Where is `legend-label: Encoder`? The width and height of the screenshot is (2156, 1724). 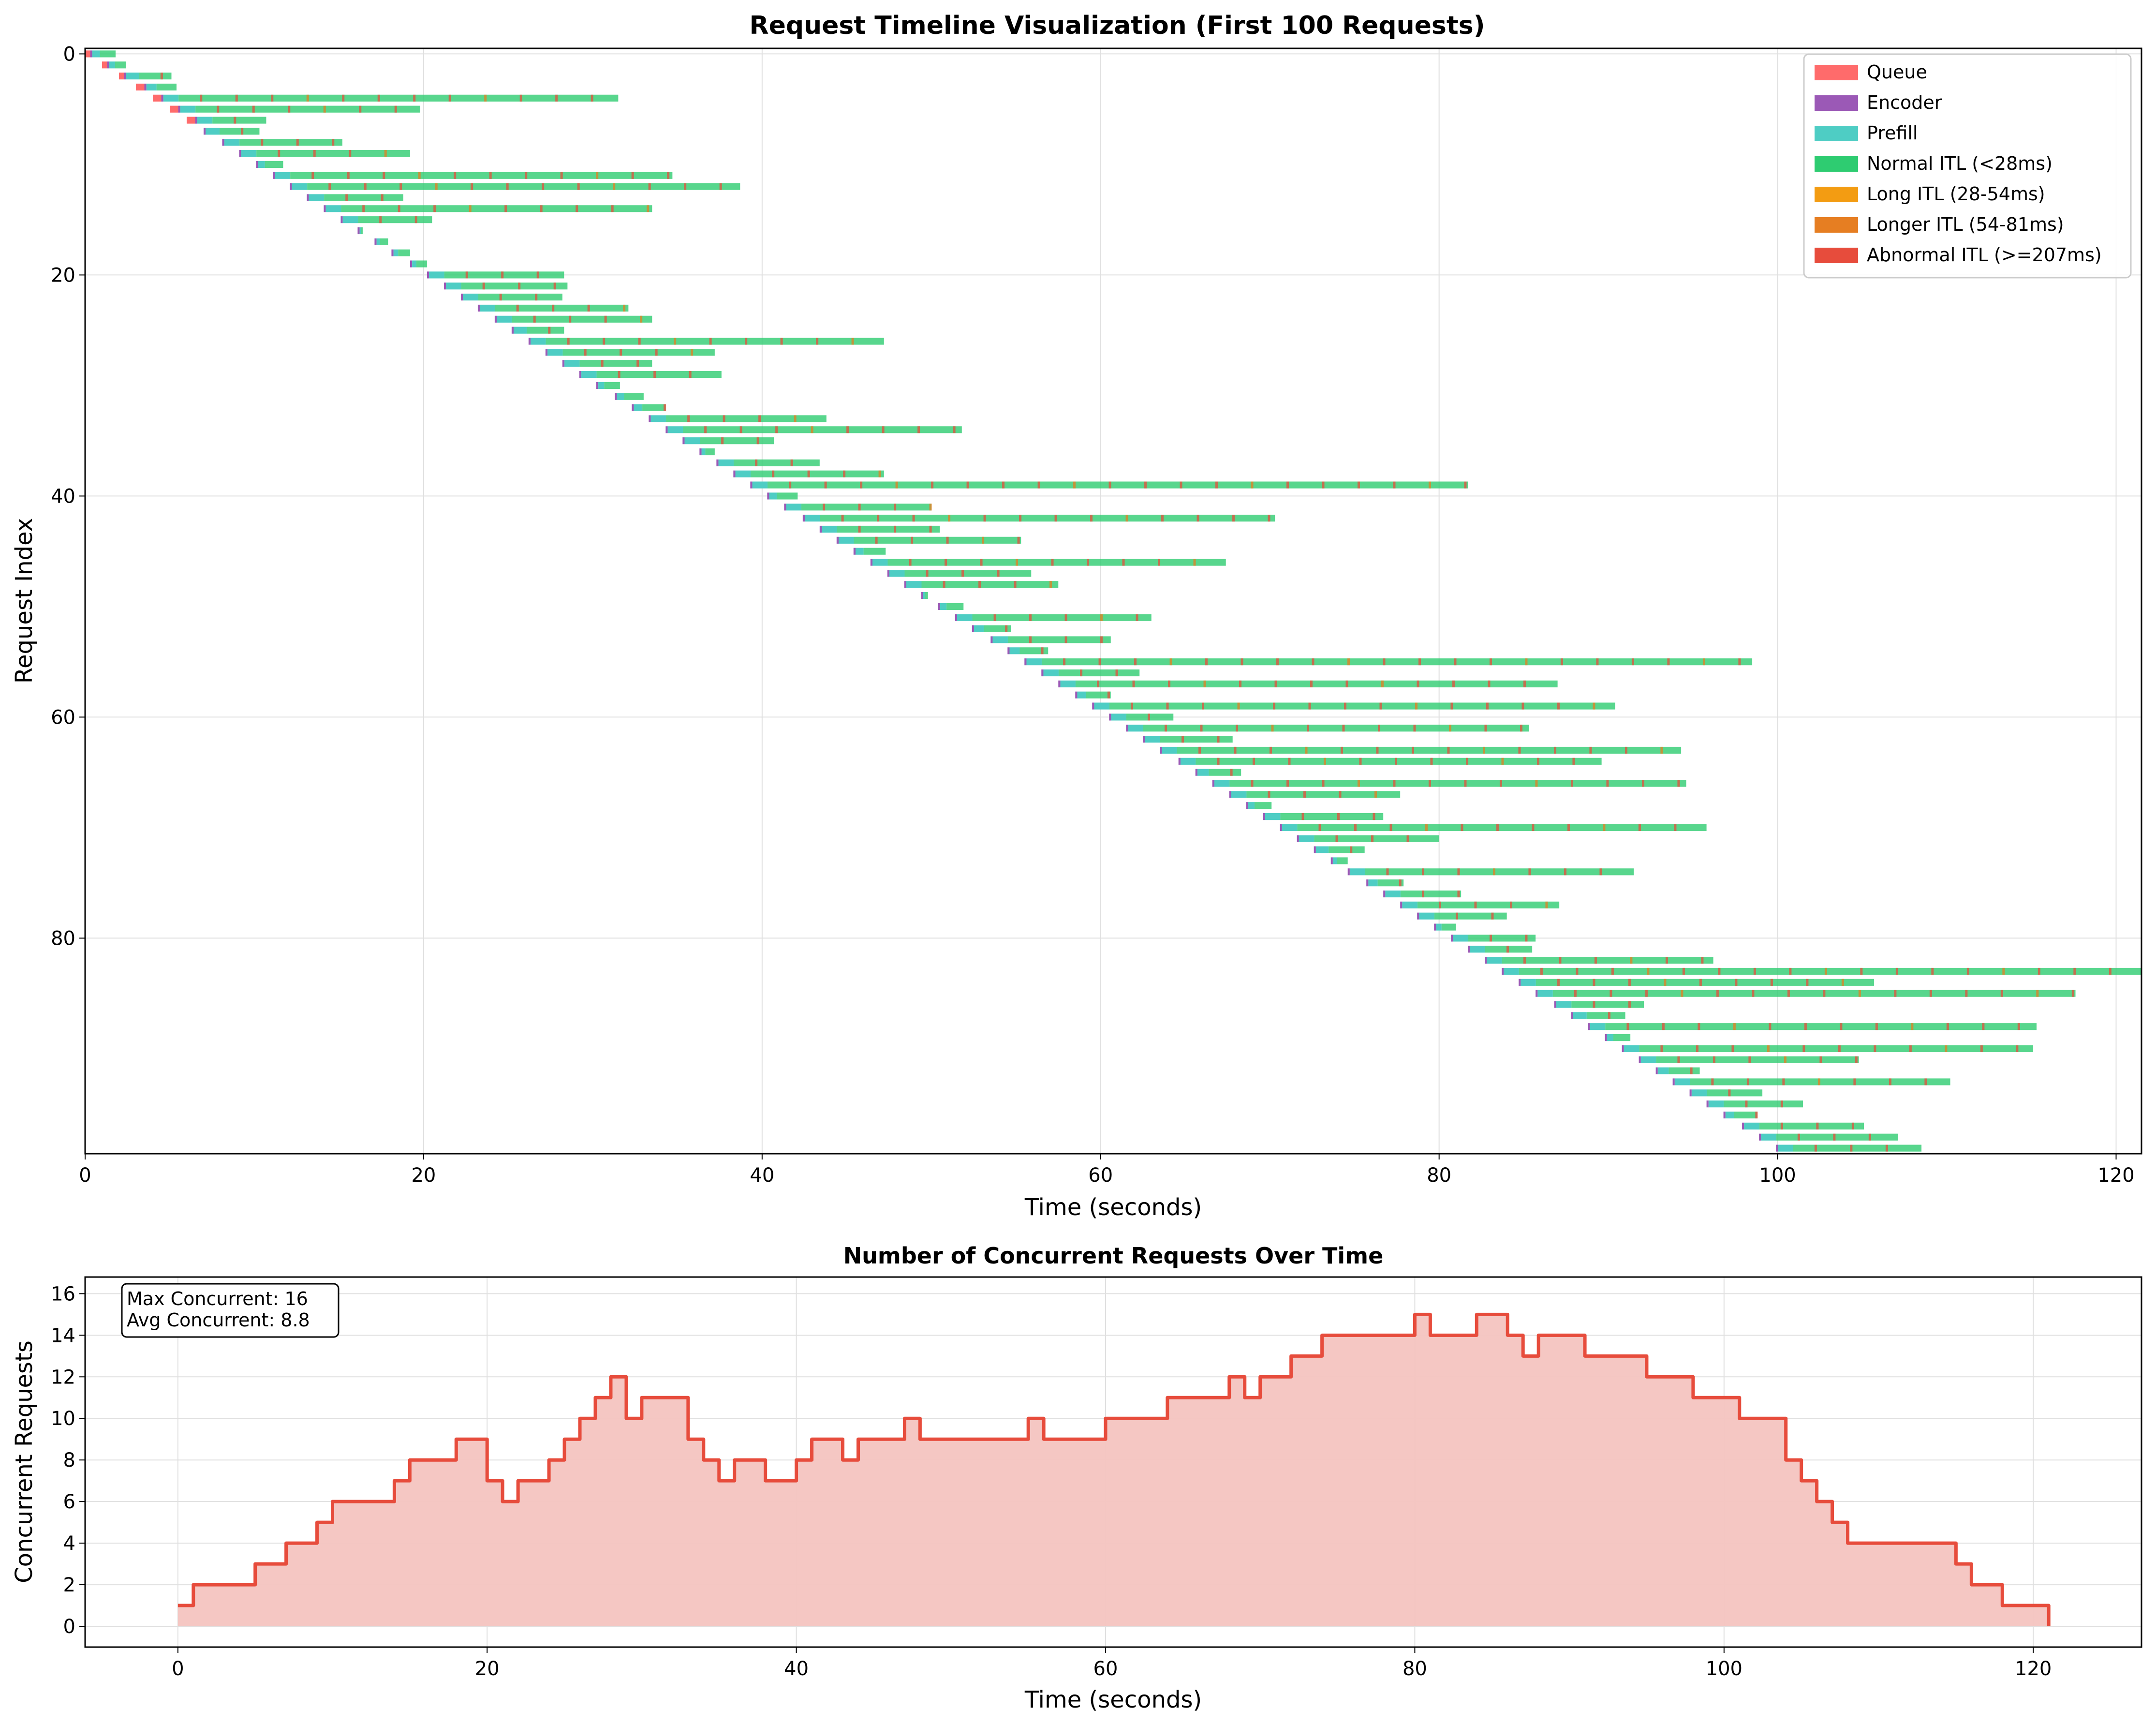
legend-label: Encoder is located at coordinates (1904, 102).